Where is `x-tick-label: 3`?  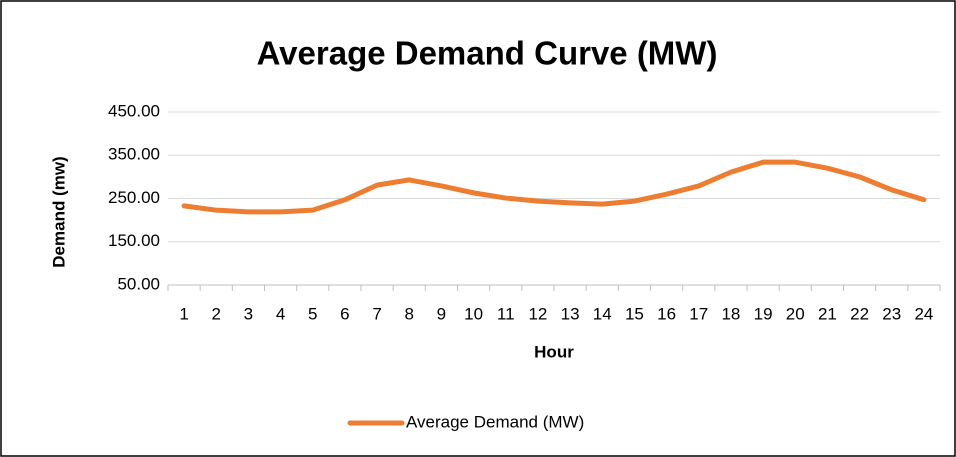 x-tick-label: 3 is located at coordinates (248, 313).